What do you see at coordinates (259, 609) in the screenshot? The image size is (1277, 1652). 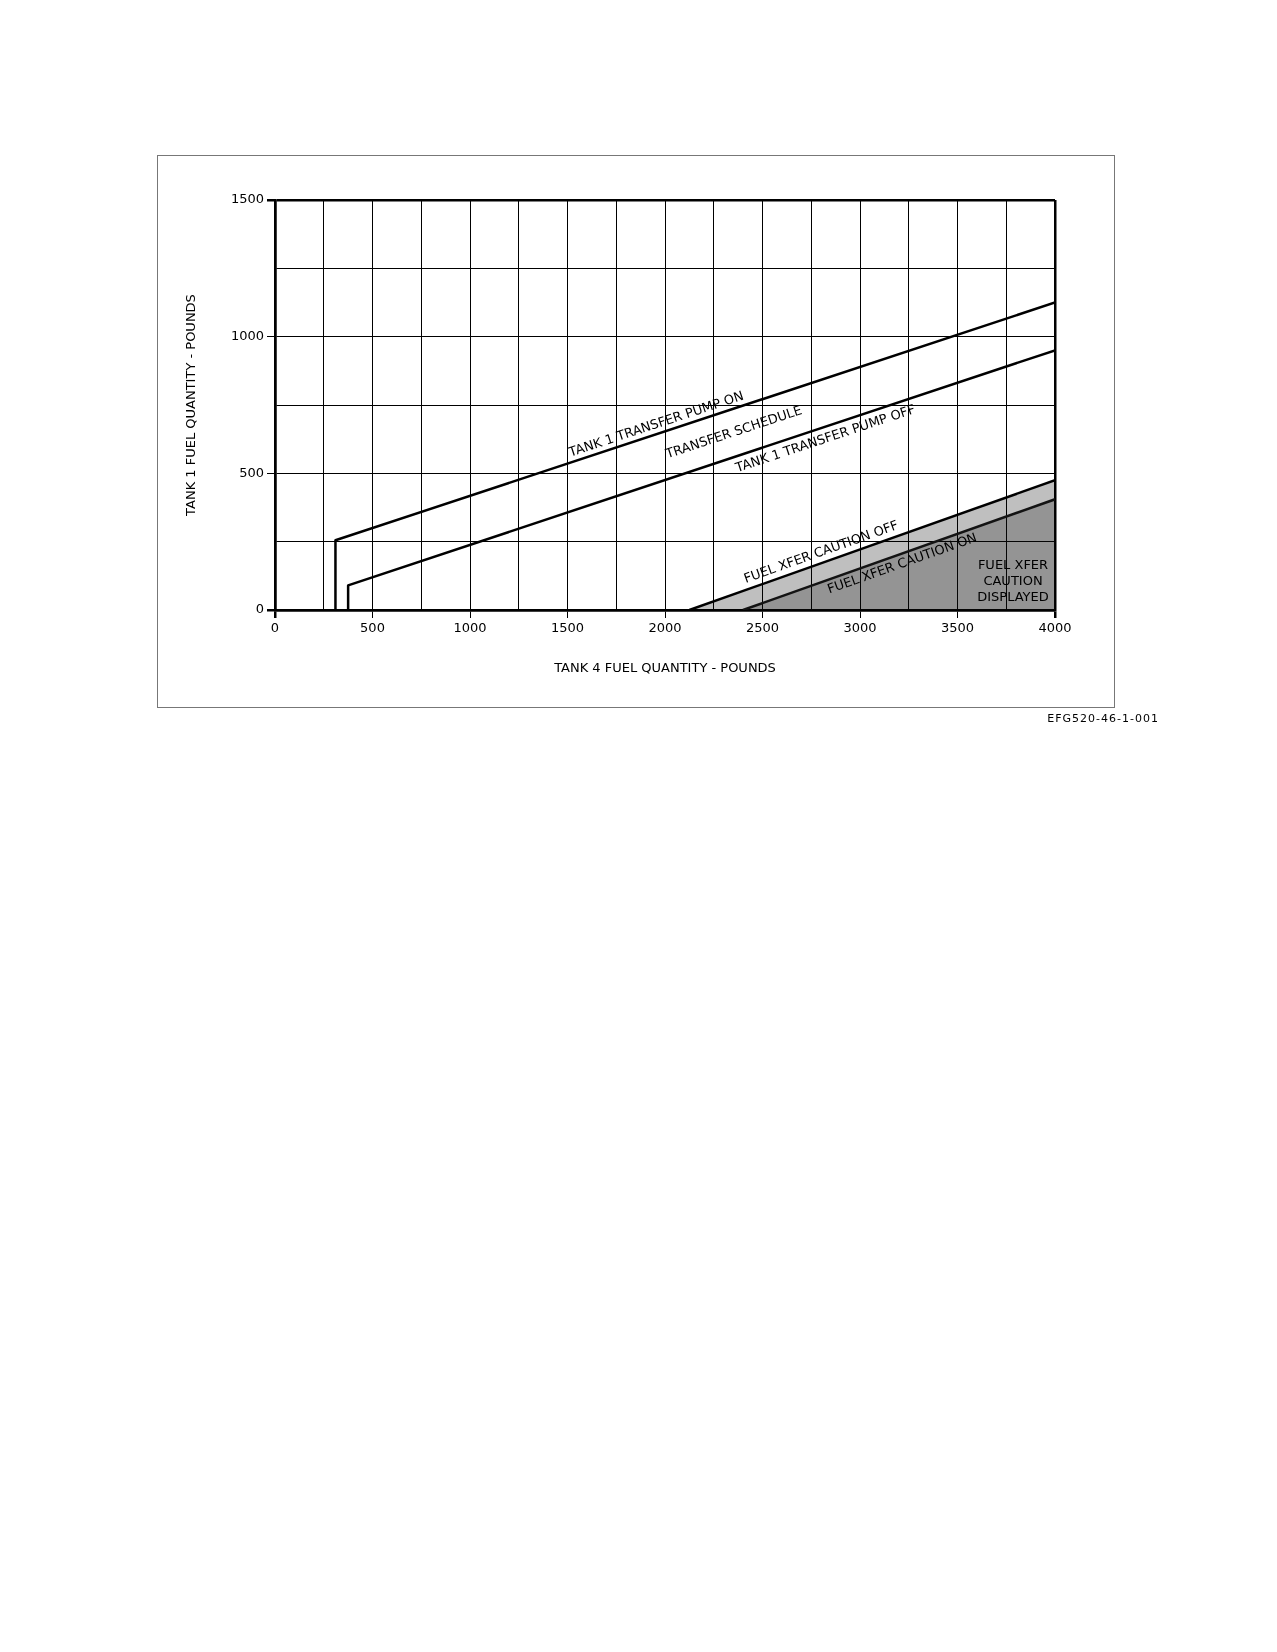 I see `y-tick-label: 0` at bounding box center [259, 609].